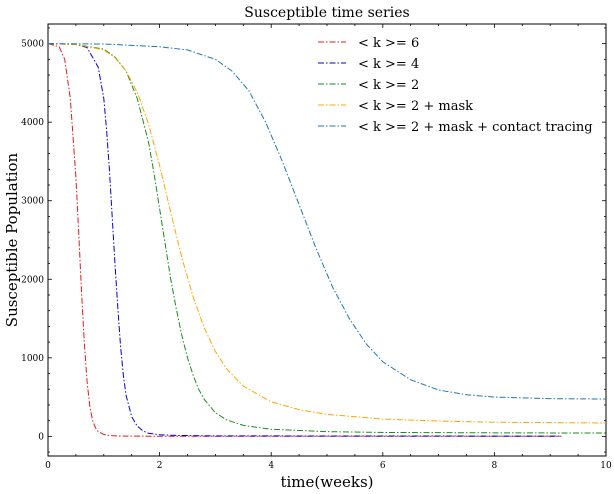 The height and width of the screenshot is (494, 614). What do you see at coordinates (326, 13) in the screenshot?
I see `chart-title: Susceptible time series` at bounding box center [326, 13].